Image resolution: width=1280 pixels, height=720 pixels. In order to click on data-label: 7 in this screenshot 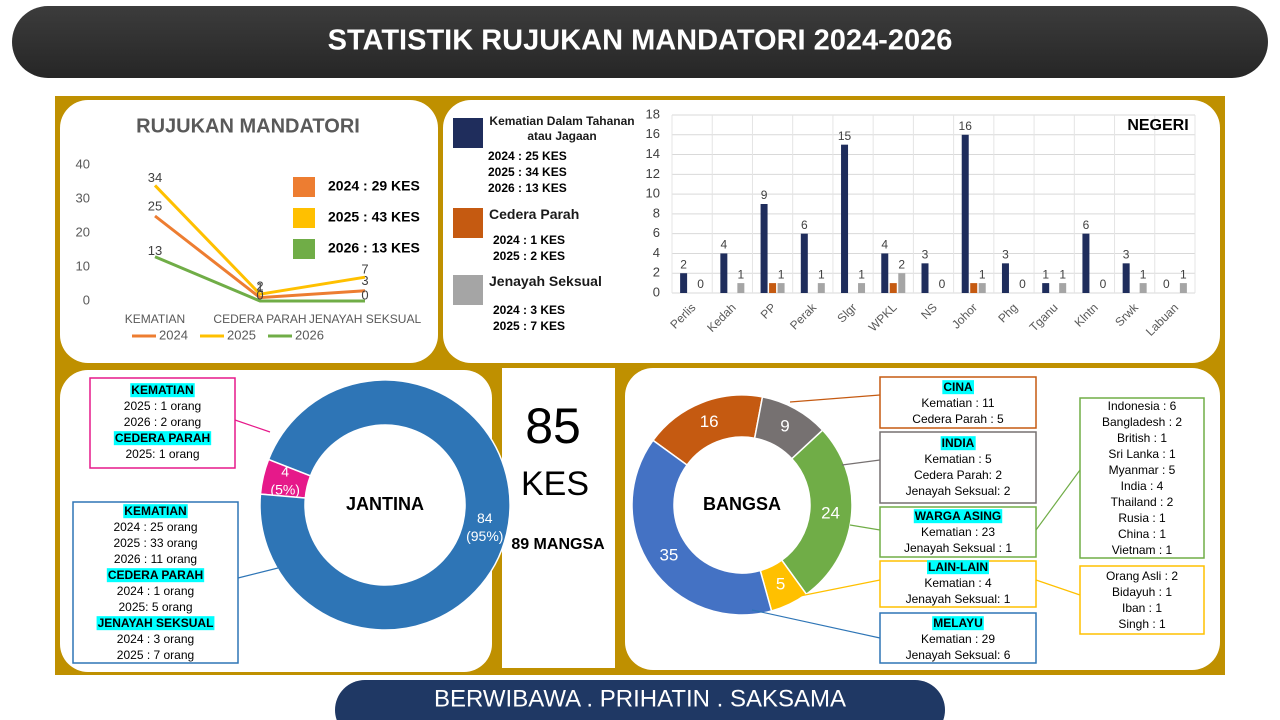, I will do `click(364, 269)`.